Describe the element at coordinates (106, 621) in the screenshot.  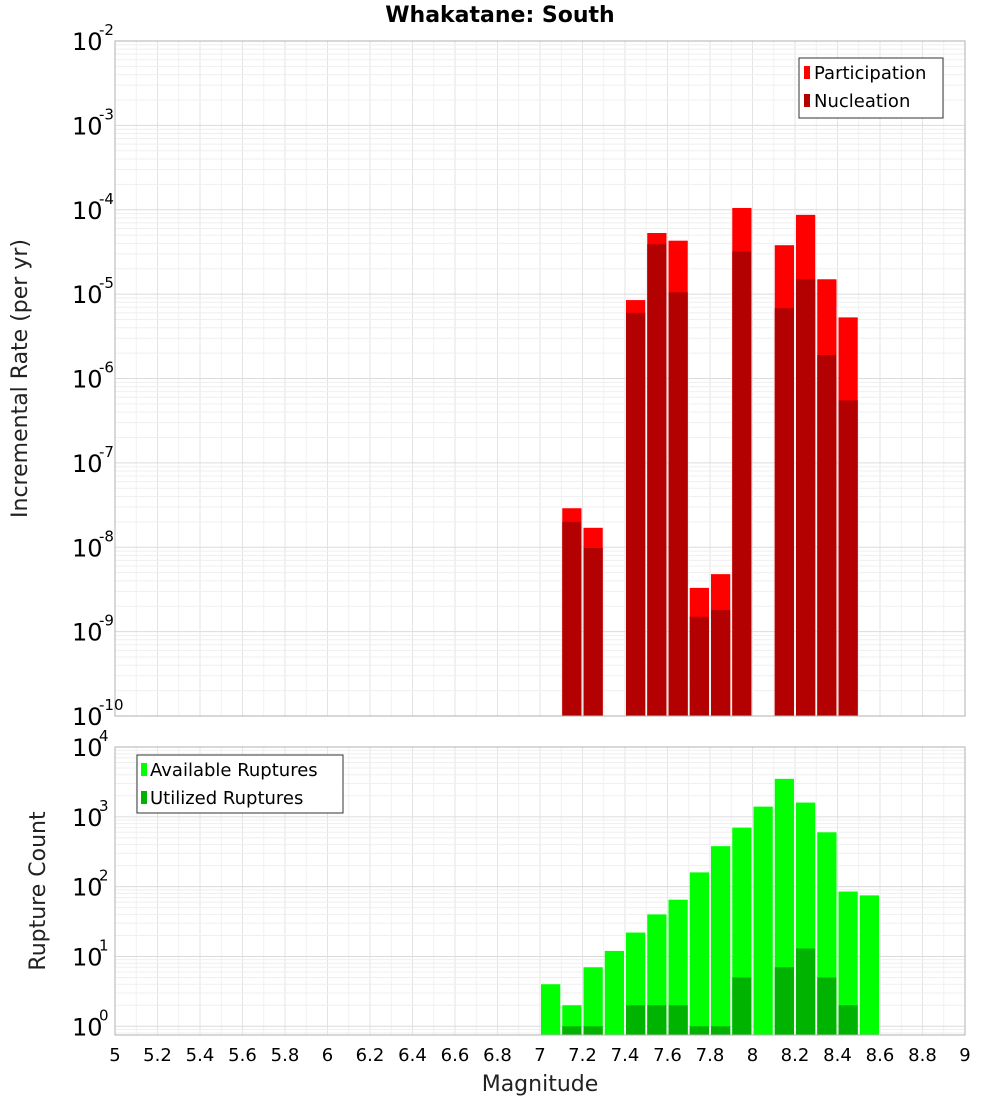
I see `top-y-tick-exponent: -9` at that location.